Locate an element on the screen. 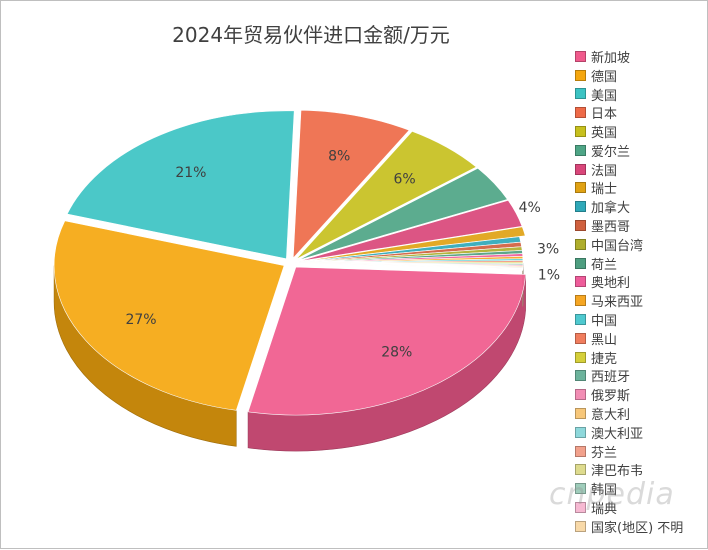 The height and width of the screenshot is (550, 708). legend-label: 马来西亚 is located at coordinates (617, 300).